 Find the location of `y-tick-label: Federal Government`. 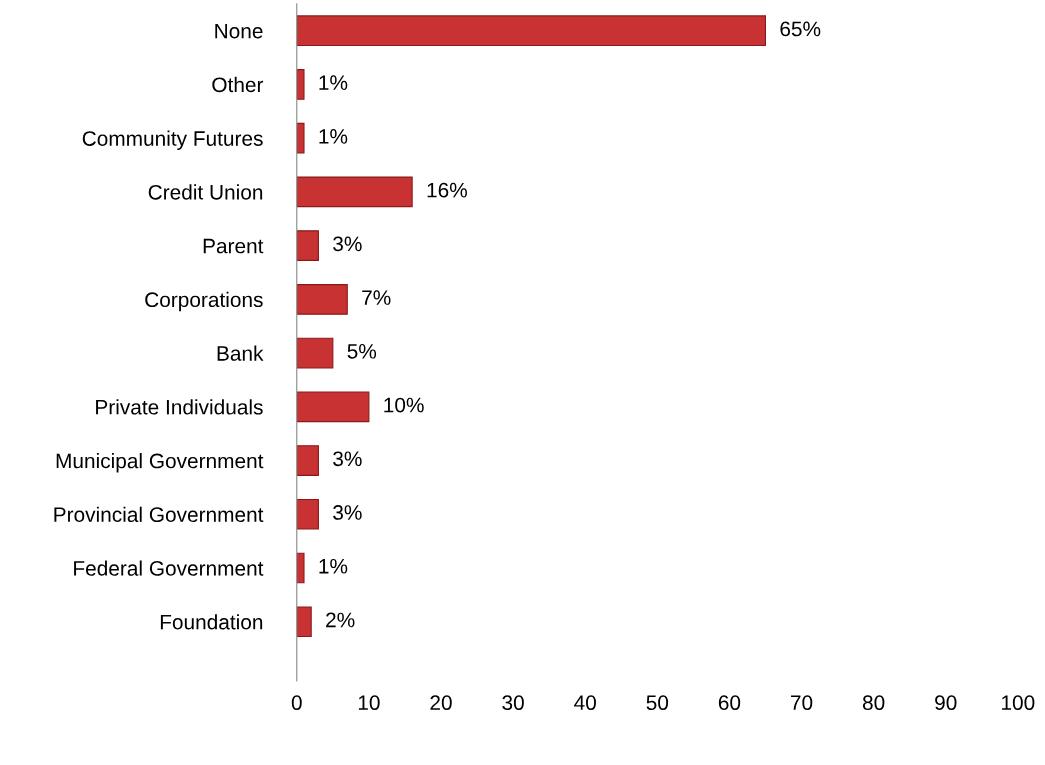

y-tick-label: Federal Government is located at coordinates (169, 568).